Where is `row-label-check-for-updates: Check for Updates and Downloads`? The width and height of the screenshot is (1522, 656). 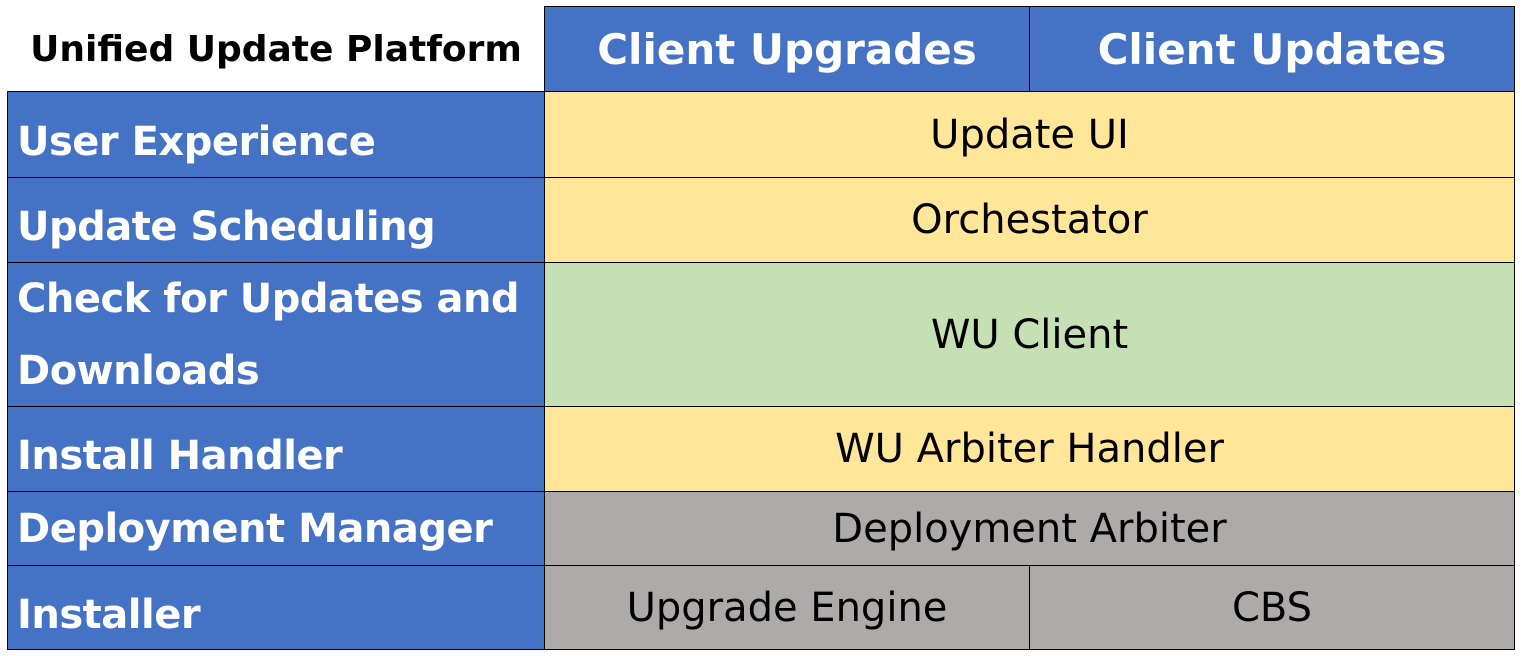 row-label-check-for-updates: Check for Updates and Downloads is located at coordinates (276, 334).